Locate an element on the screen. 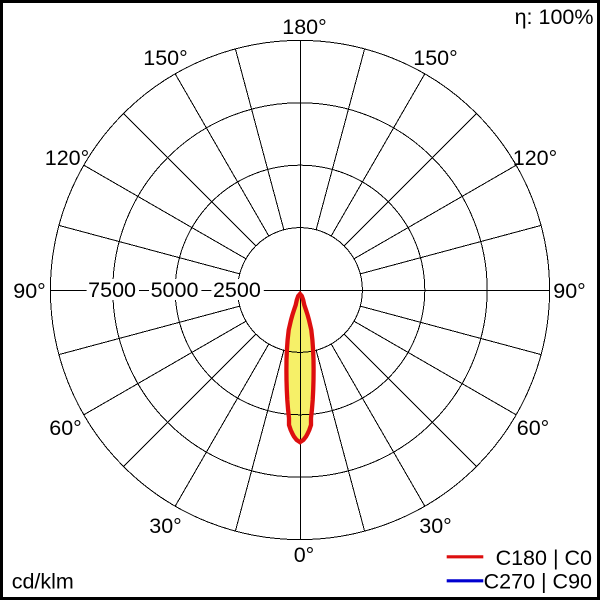 Image resolution: width=600 pixels, height=600 pixels. svg-text: C180 | C0 is located at coordinates (544, 558).